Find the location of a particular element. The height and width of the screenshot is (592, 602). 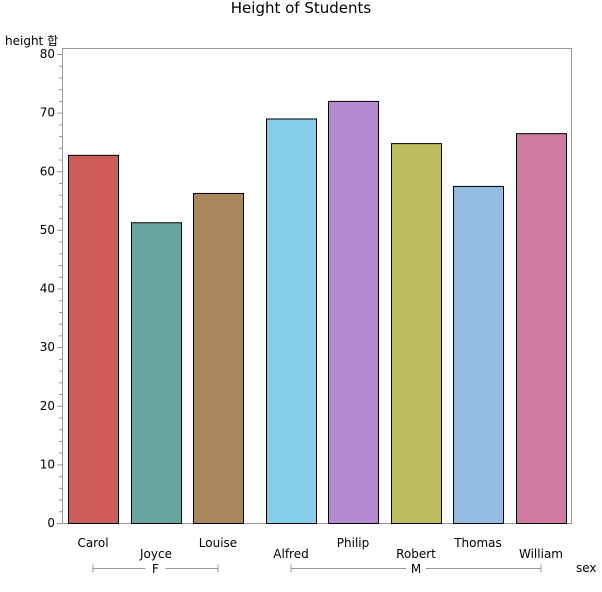

group-label: M is located at coordinates (416, 569).